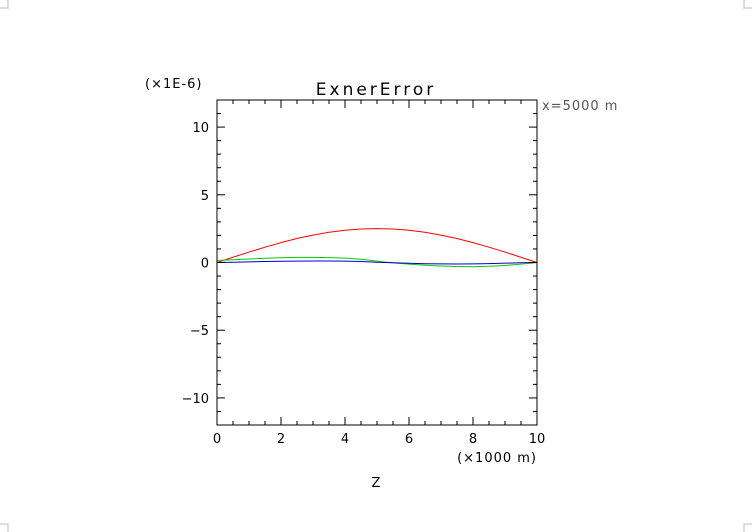  Describe the element at coordinates (4, 4) in the screenshot. I see `corner-mark-top-left` at that location.